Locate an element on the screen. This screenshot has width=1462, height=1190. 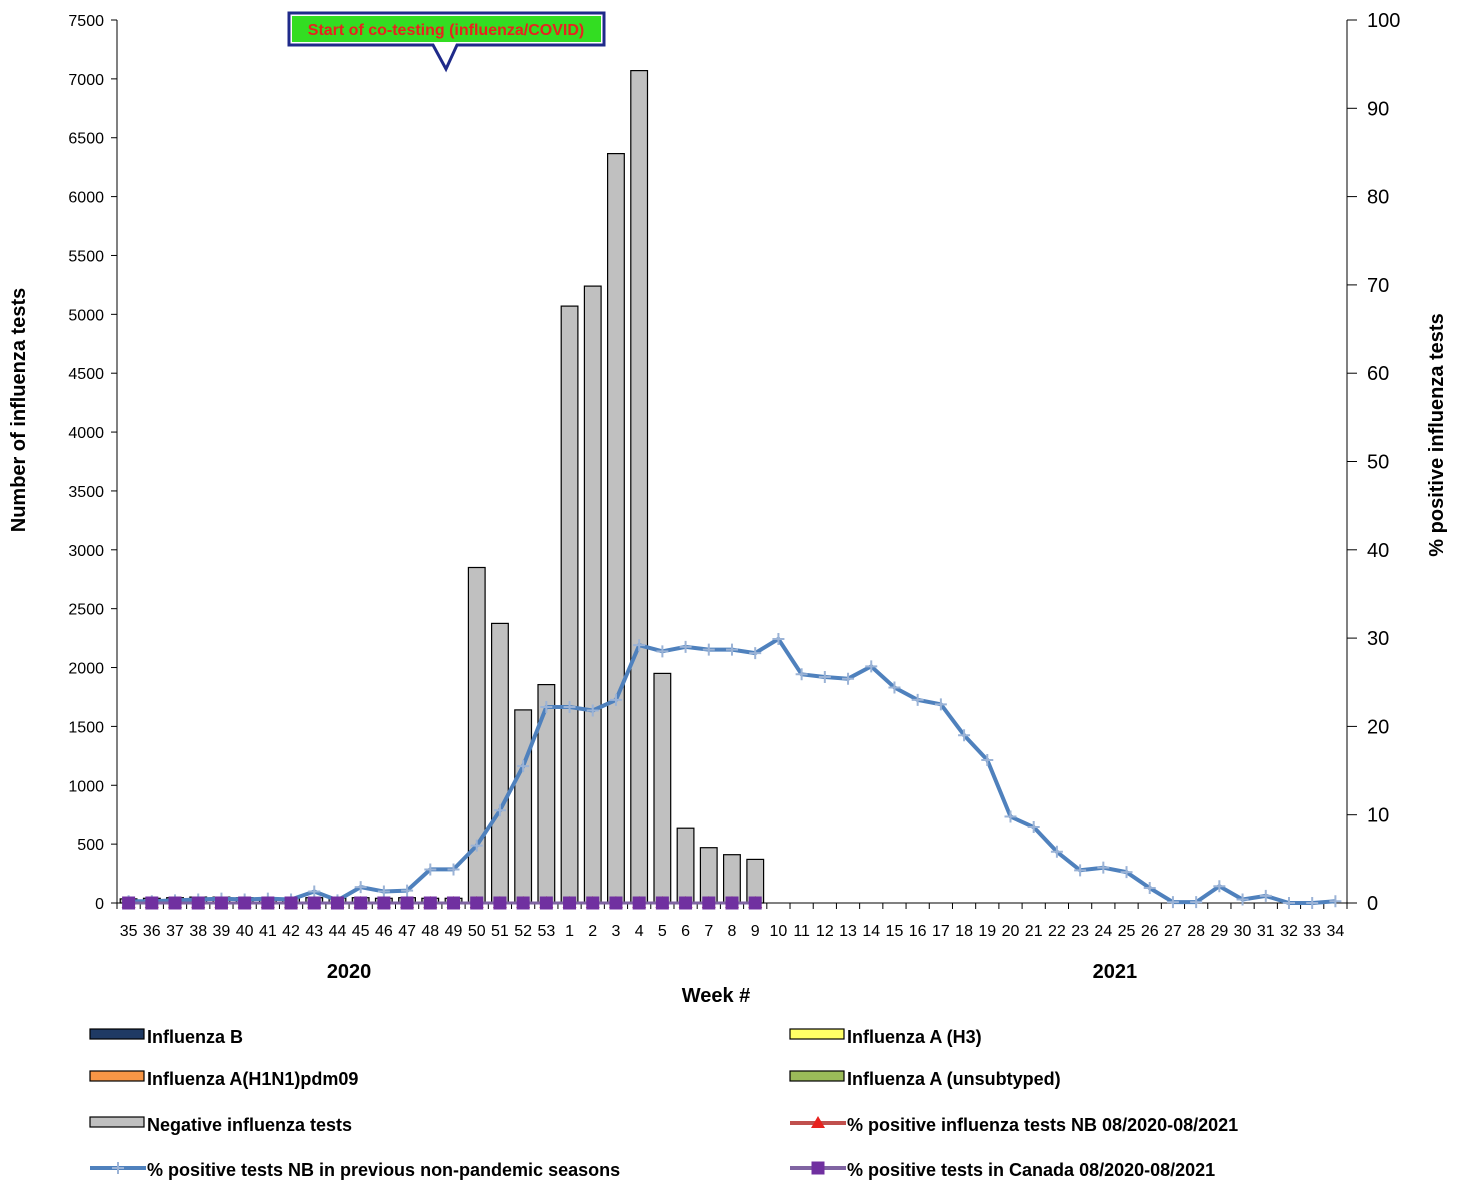
x-axis-title: Week # is located at coordinates (716, 996).